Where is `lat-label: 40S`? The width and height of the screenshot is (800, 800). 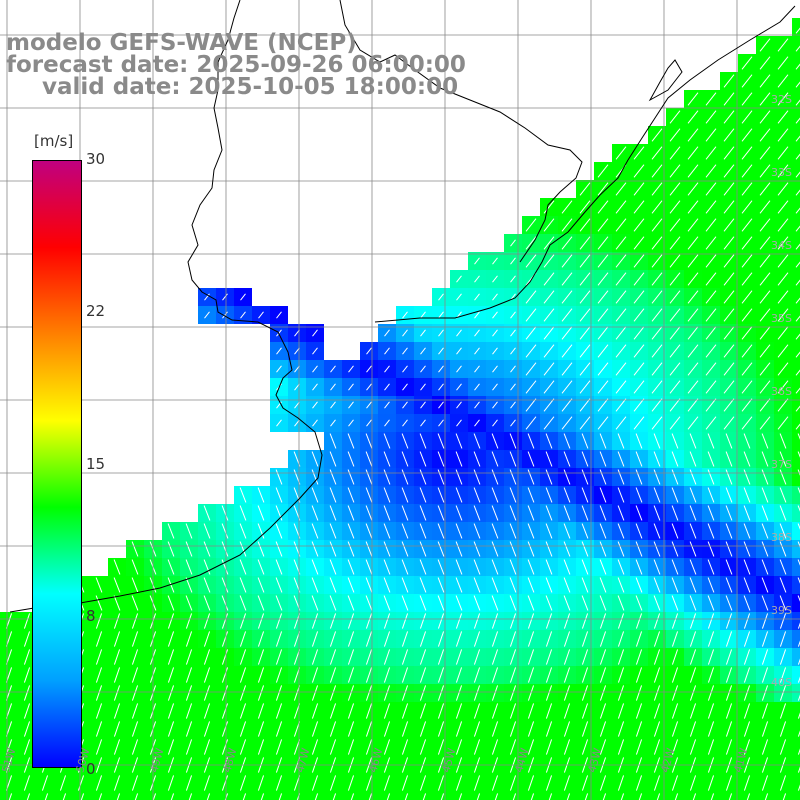
lat-label: 40S is located at coordinates (781, 682).